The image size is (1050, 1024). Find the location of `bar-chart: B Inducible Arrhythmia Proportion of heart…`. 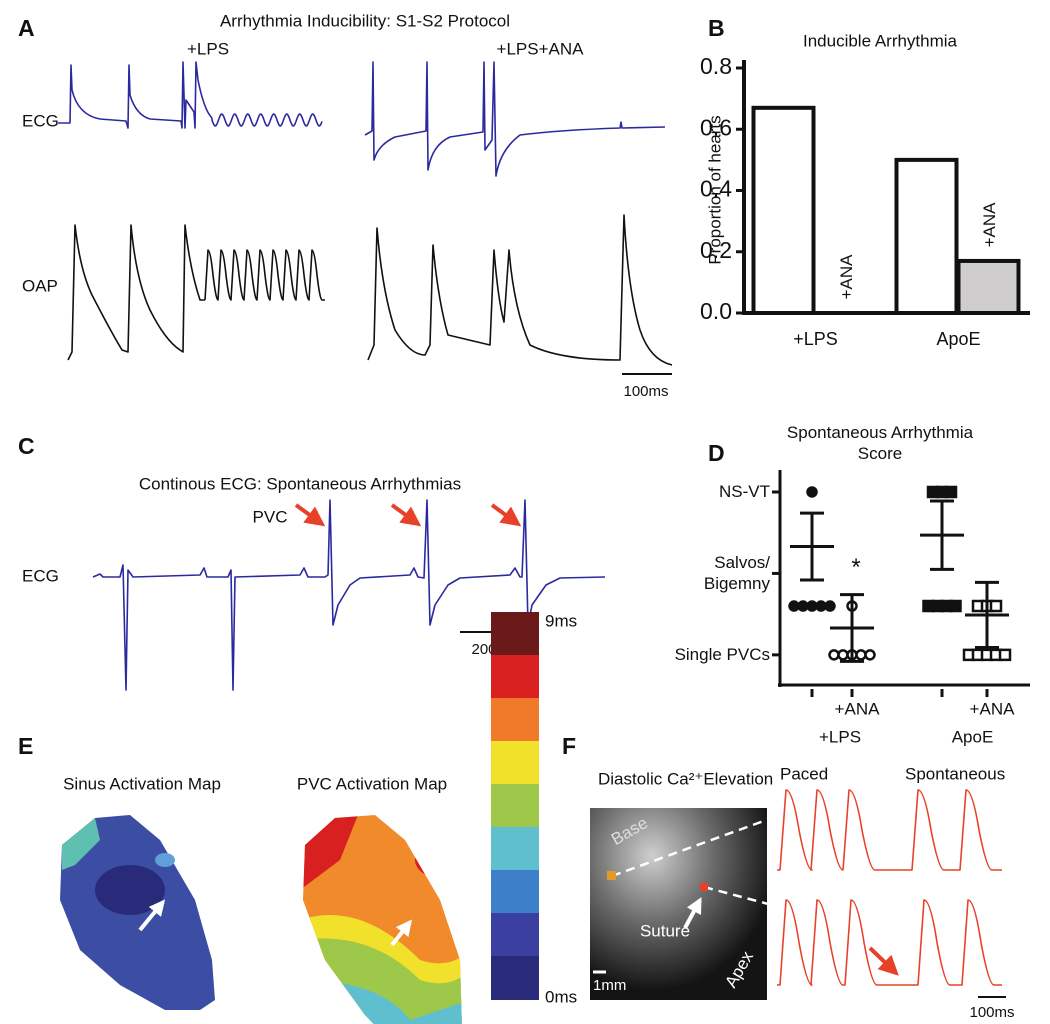

bar-chart: B Inducible Arrhythmia Proportion of heart… is located at coordinates (865, 182).